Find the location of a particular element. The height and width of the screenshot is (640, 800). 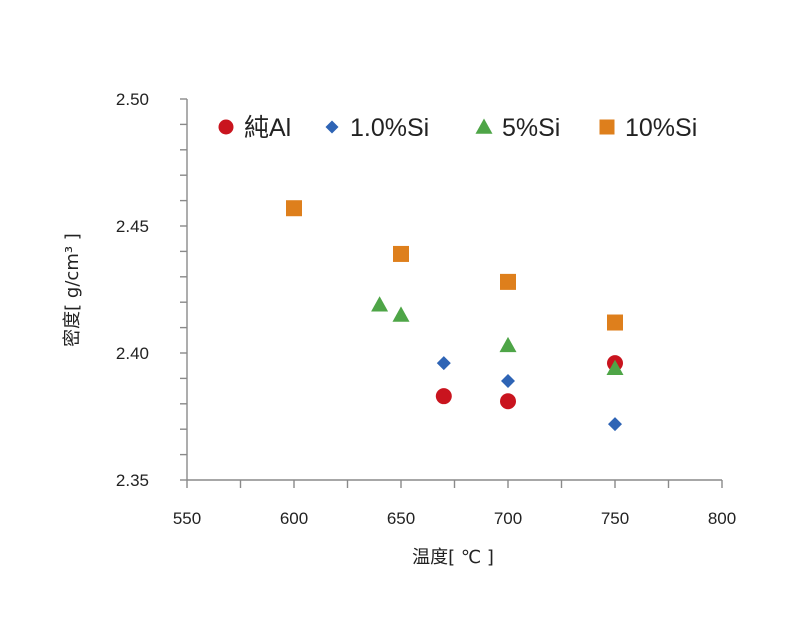

legend-marker-diamond is located at coordinates (332, 127).